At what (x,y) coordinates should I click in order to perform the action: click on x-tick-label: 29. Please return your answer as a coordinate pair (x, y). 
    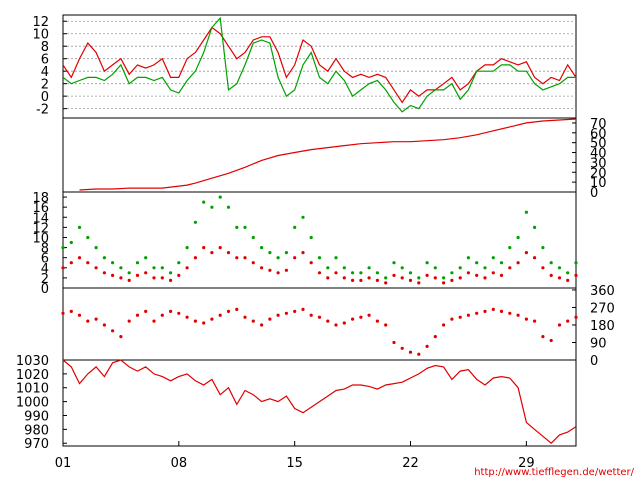
    Looking at the image, I should click on (526, 463).